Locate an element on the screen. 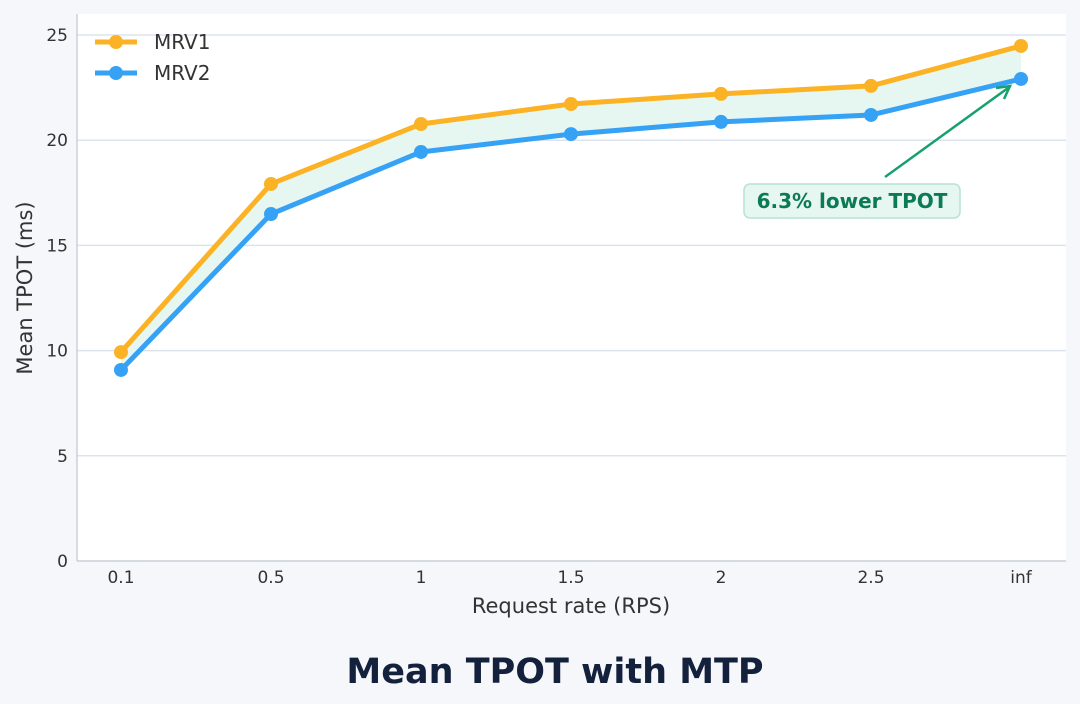 The image size is (1080, 704). legend-label-mrv2: MRV2 is located at coordinates (182, 73).